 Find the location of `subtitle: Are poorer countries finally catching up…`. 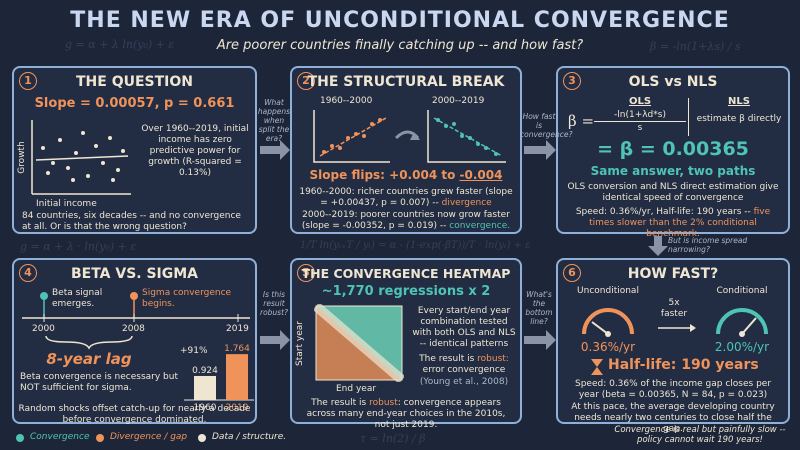

subtitle: Are poorer countries finally catching up… is located at coordinates (400, 45).